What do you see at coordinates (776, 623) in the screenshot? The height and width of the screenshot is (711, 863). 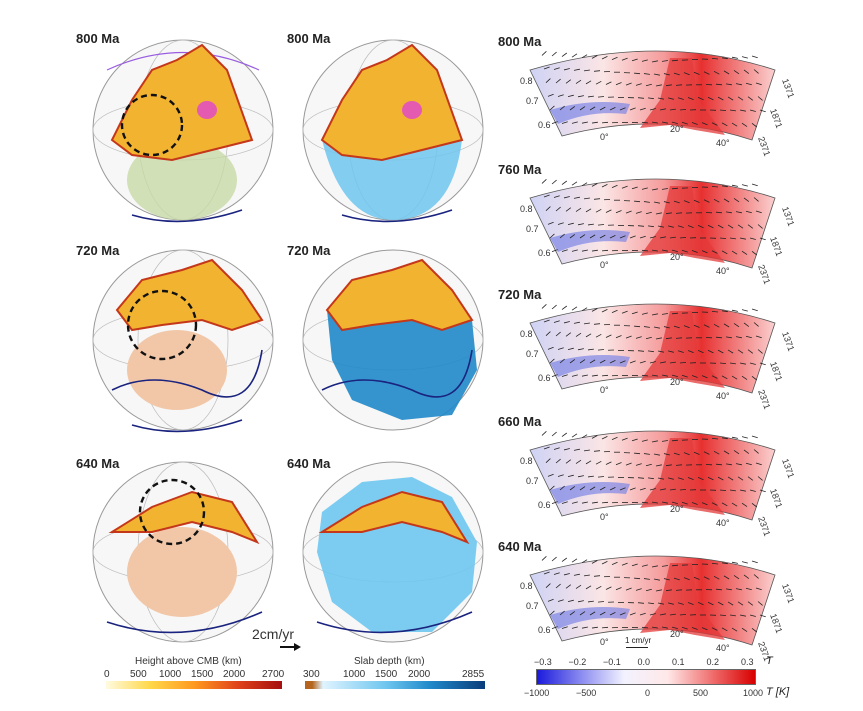 I see `depth-tick-label: 1871` at bounding box center [776, 623].